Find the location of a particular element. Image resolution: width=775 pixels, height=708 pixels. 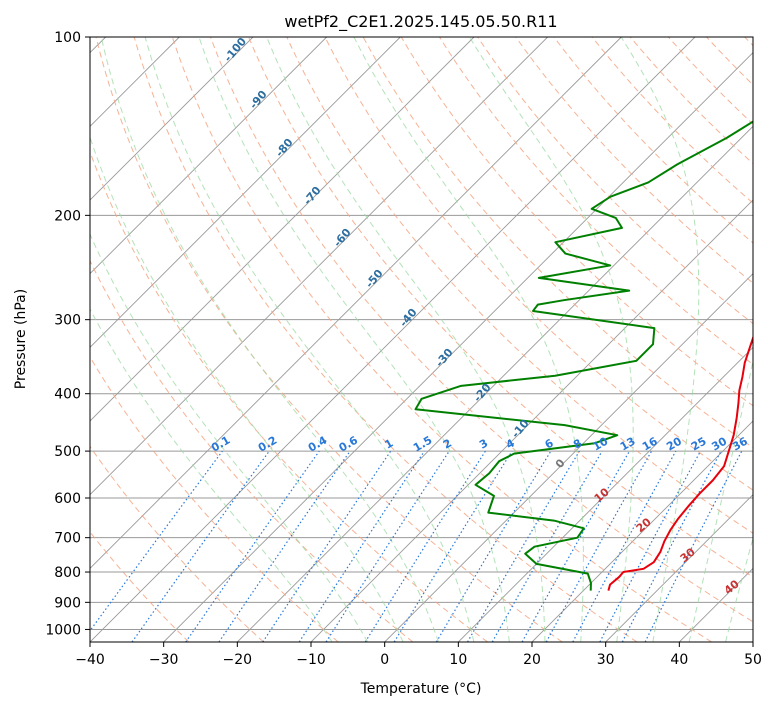

x-tick-label: 0 is located at coordinates (384, 660).